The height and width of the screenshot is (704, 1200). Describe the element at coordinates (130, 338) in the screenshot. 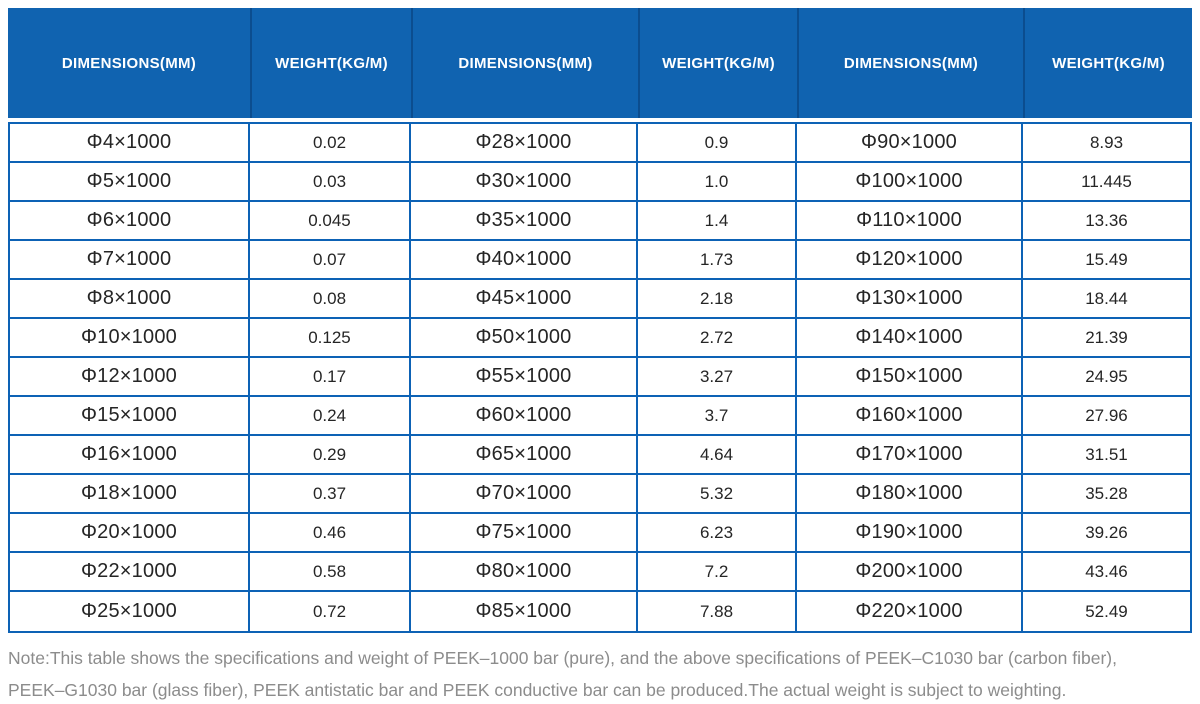

I see `dimension-cell: Φ10×1000` at that location.